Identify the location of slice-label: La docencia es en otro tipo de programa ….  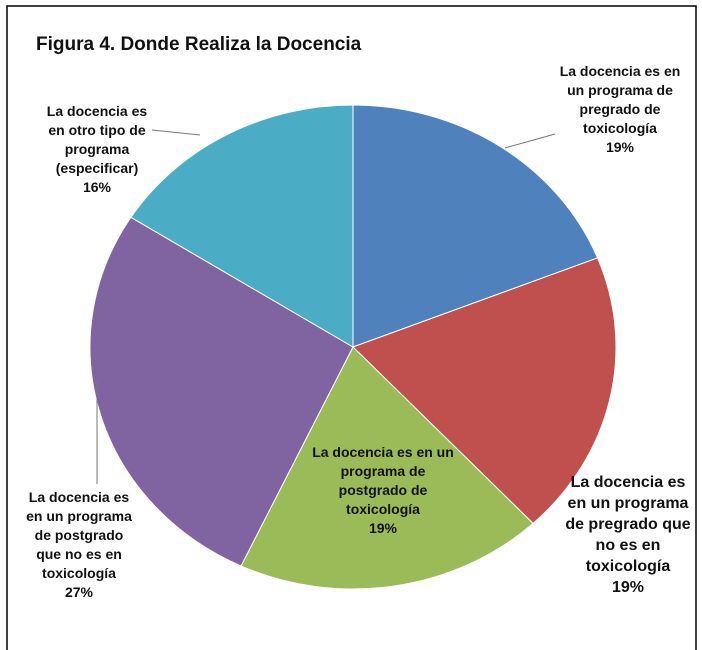
(97, 149).